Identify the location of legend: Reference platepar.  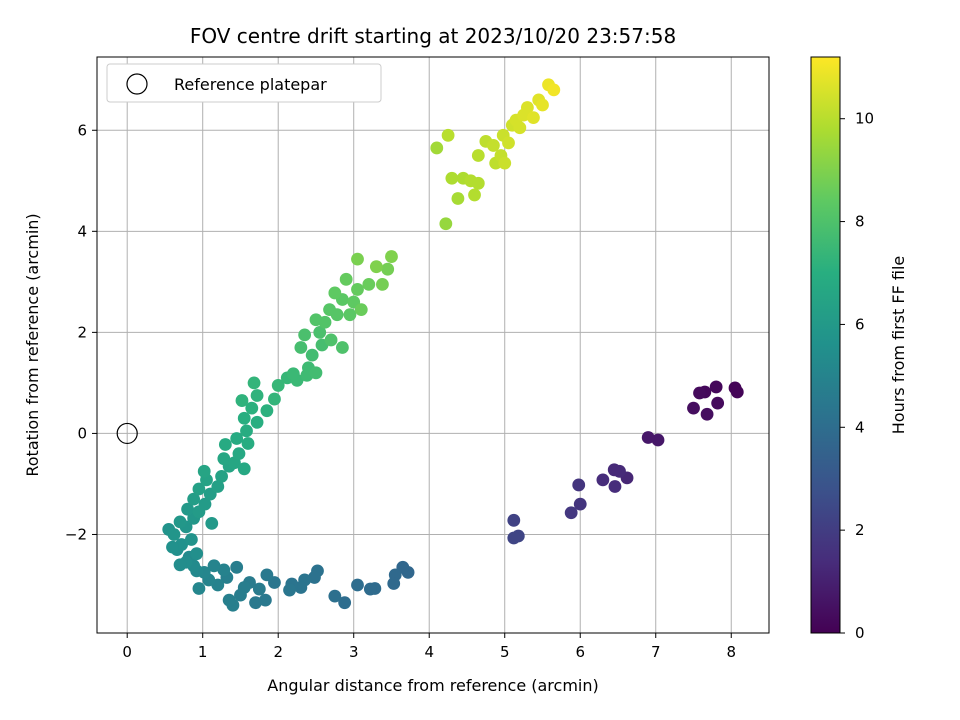
(244, 83).